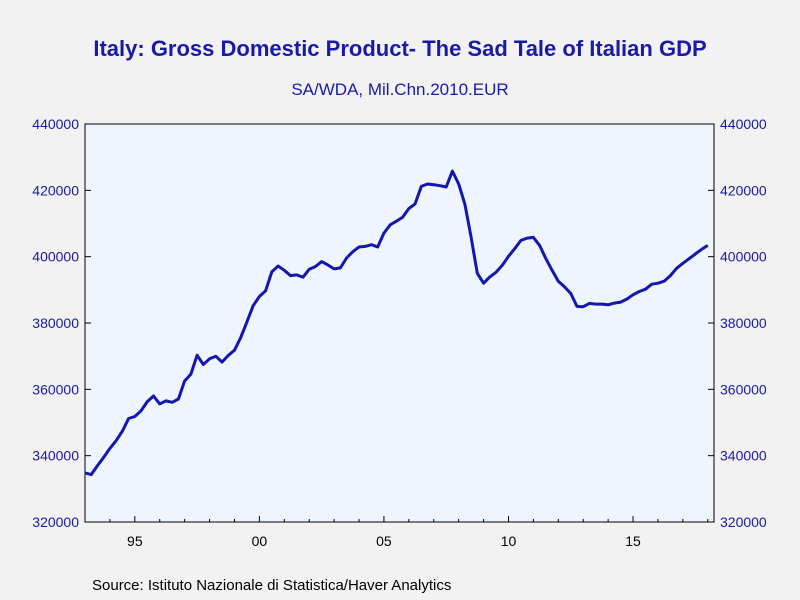  Describe the element at coordinates (743, 522) in the screenshot. I see `y-tick-label-right: 320000` at that location.